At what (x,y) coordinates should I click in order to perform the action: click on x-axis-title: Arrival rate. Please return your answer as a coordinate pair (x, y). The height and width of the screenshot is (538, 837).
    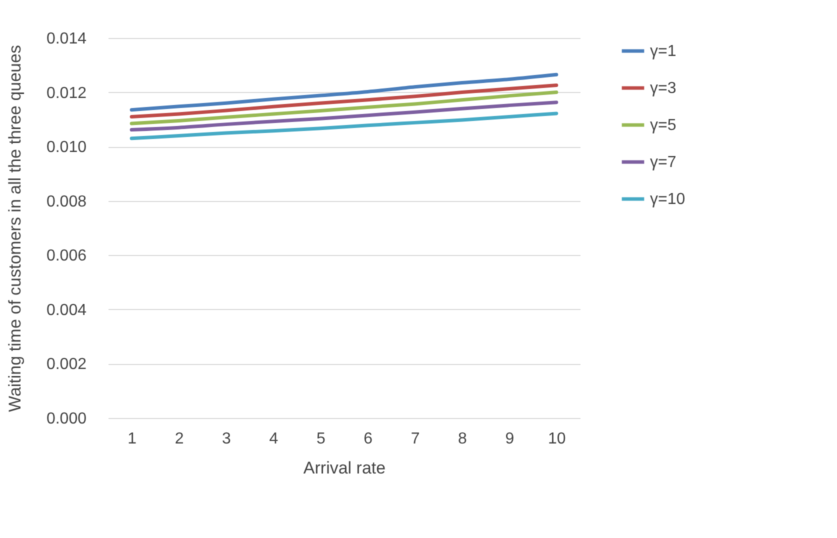
    Looking at the image, I should click on (344, 468).